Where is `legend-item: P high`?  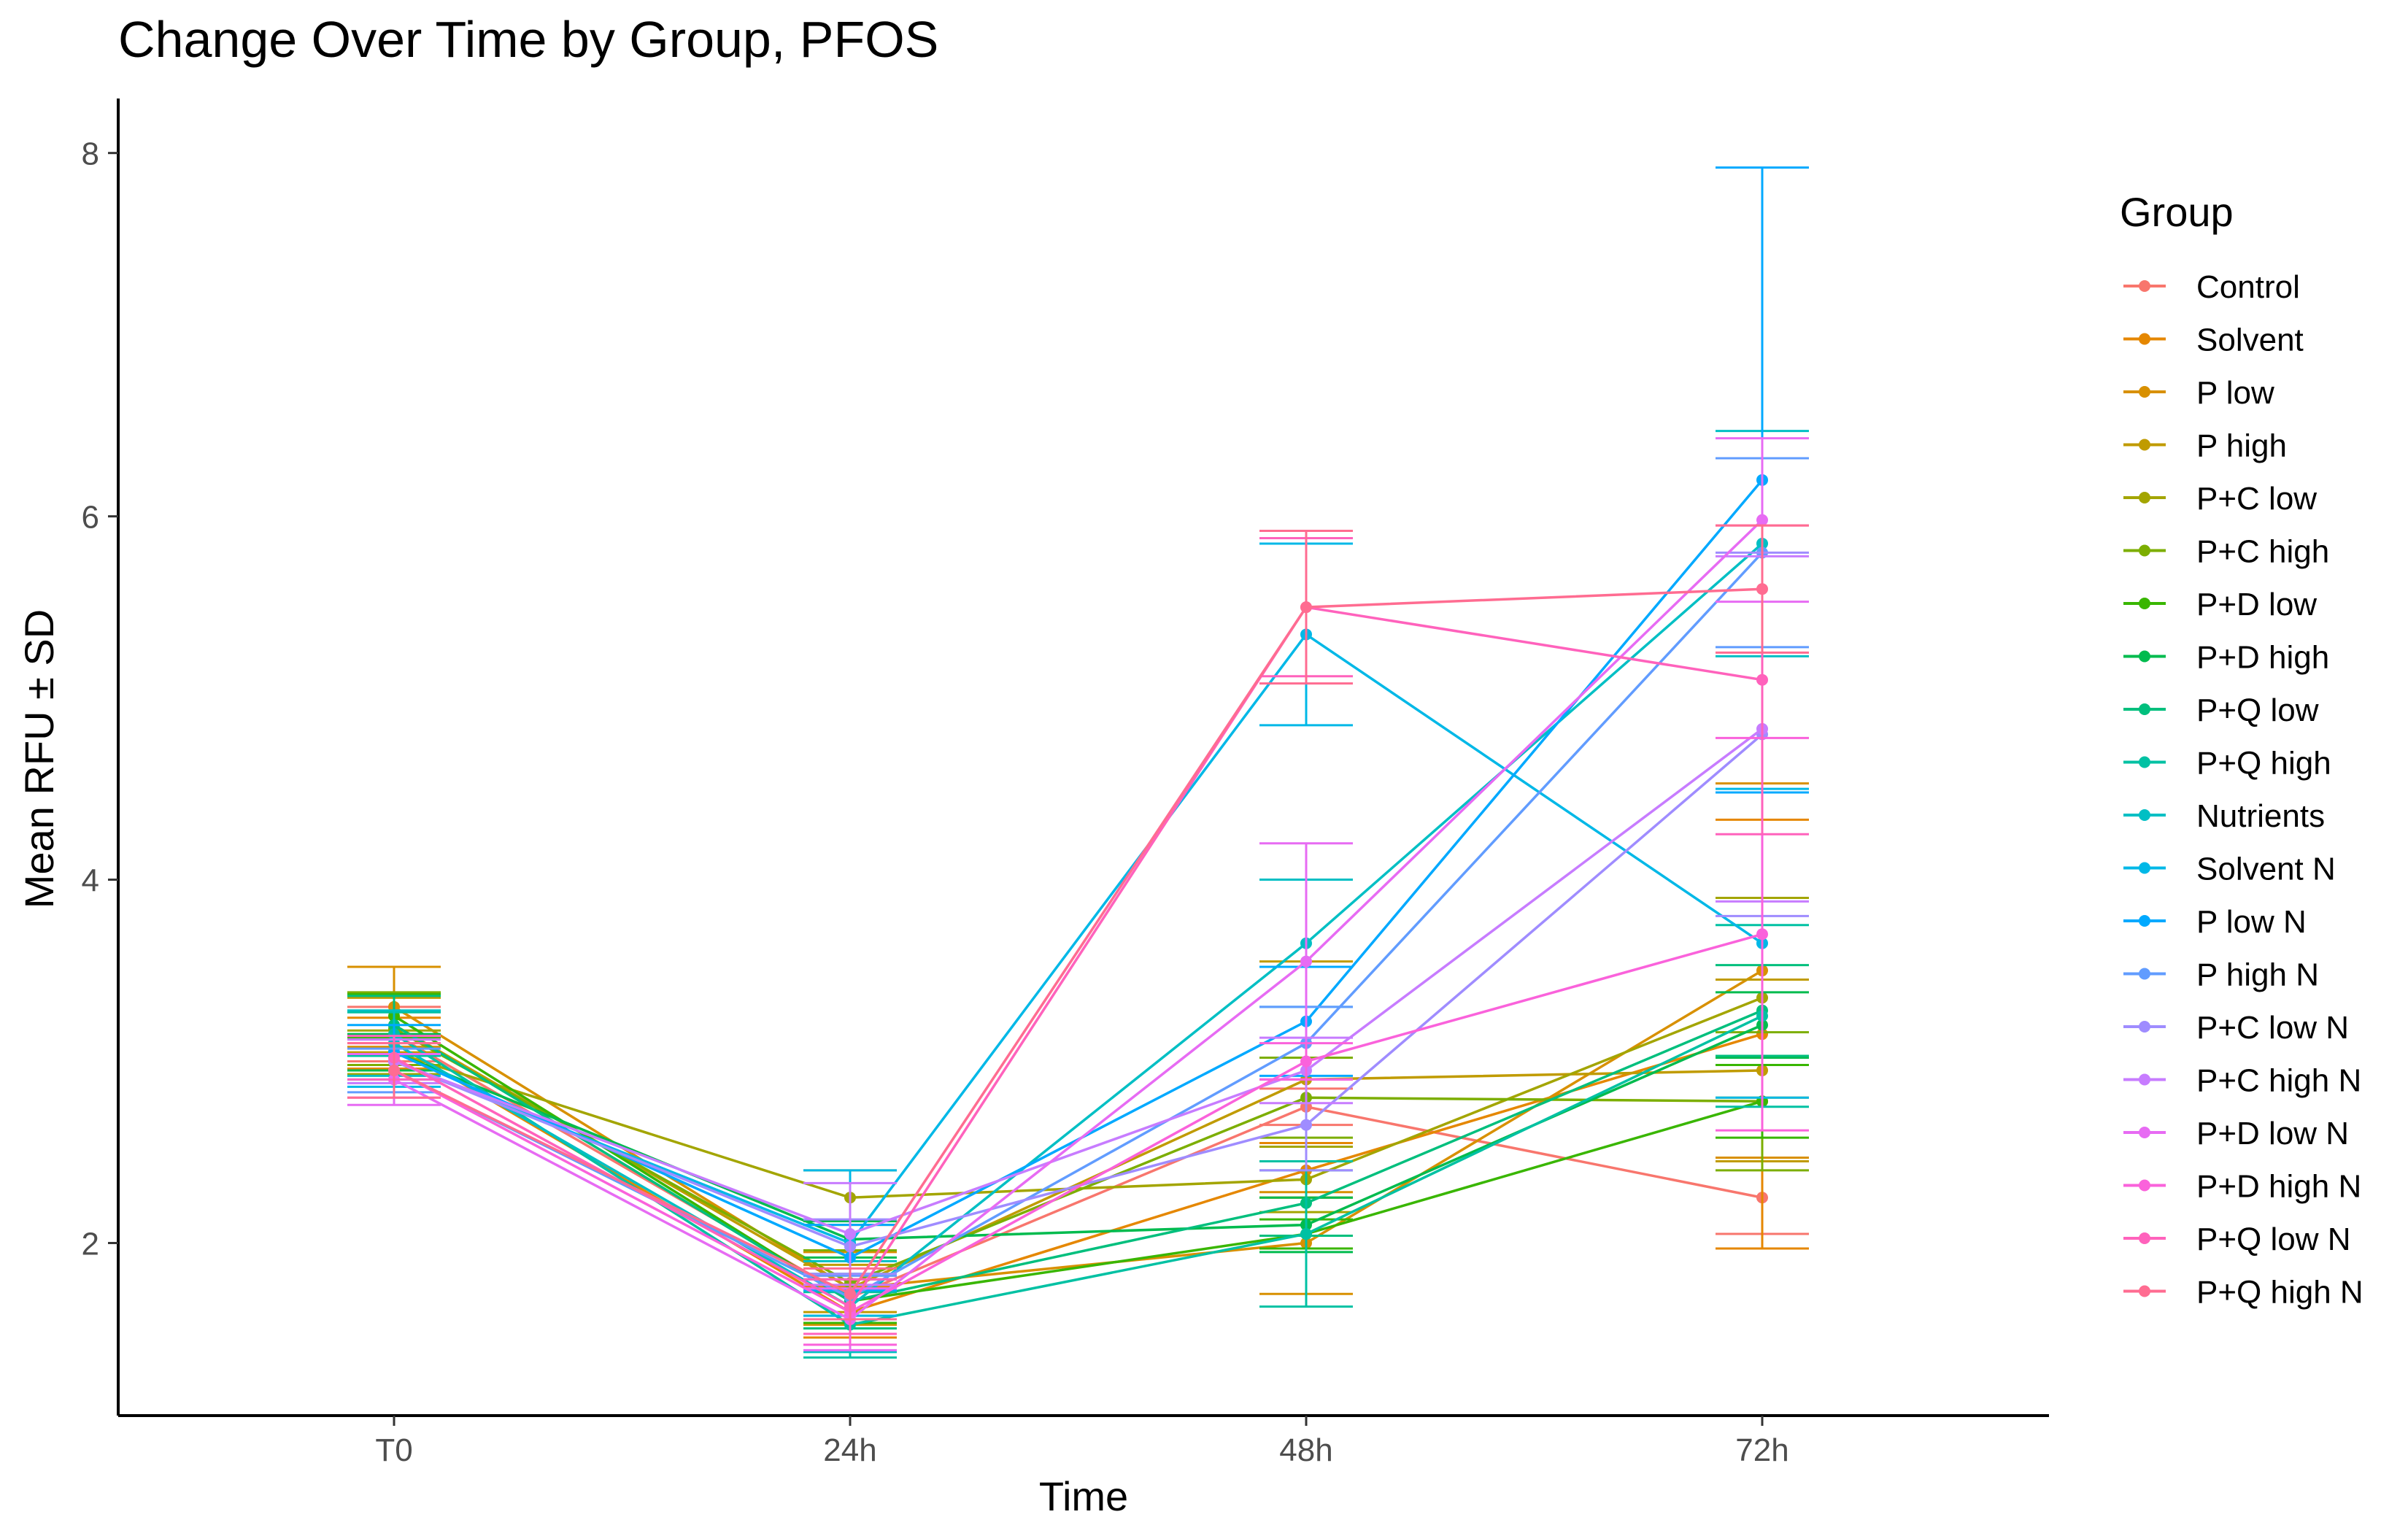
legend-item: P high is located at coordinates (2205, 446).